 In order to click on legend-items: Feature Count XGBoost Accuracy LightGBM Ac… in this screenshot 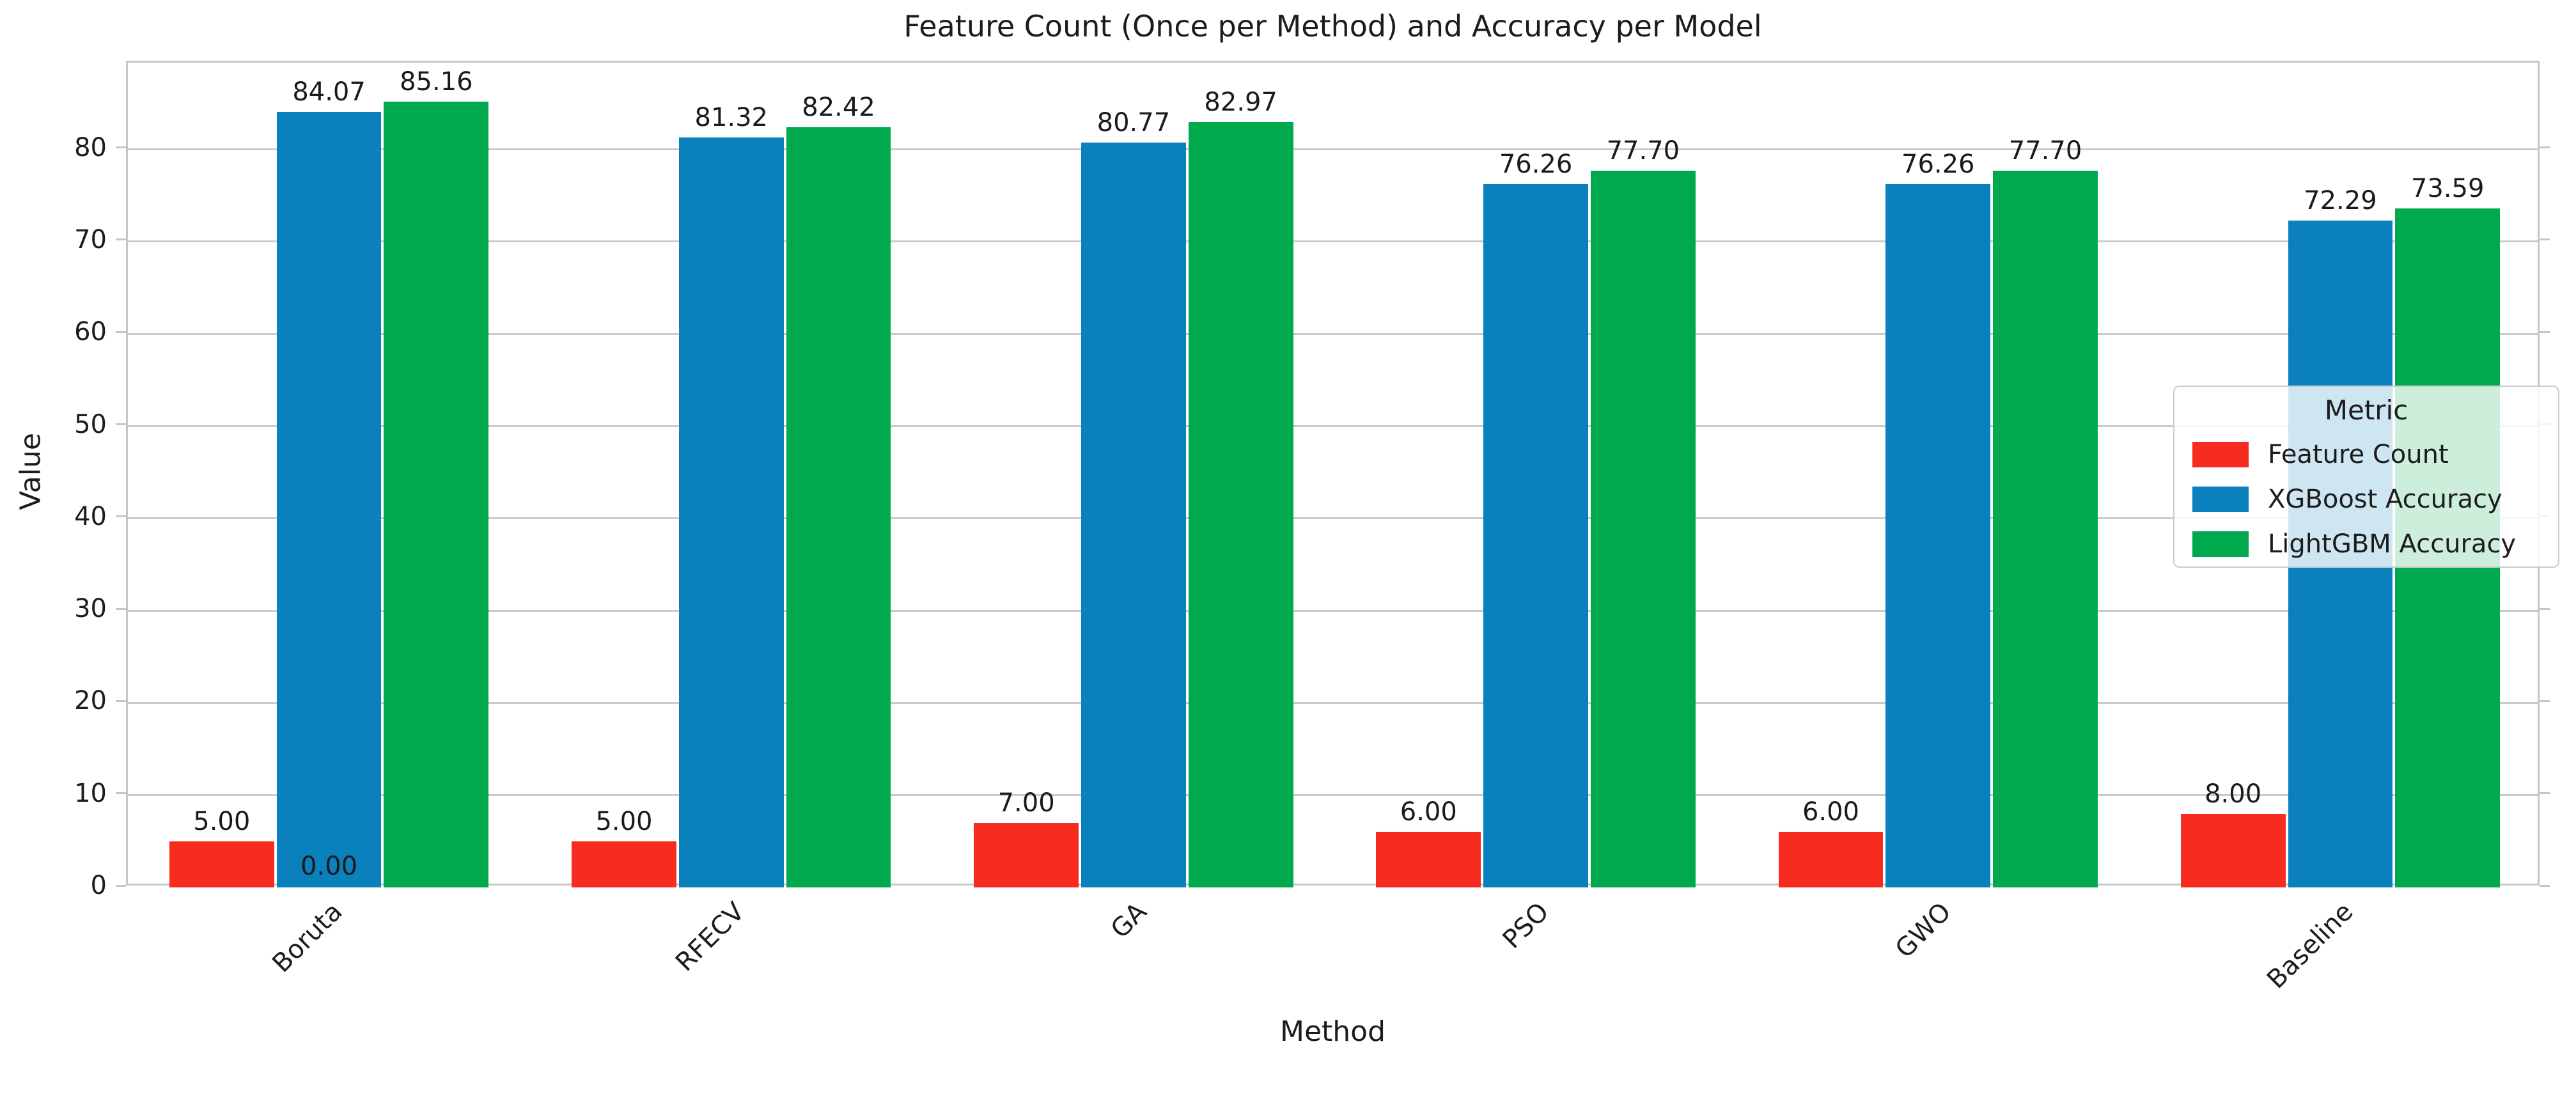, I will do `click(2366, 499)`.